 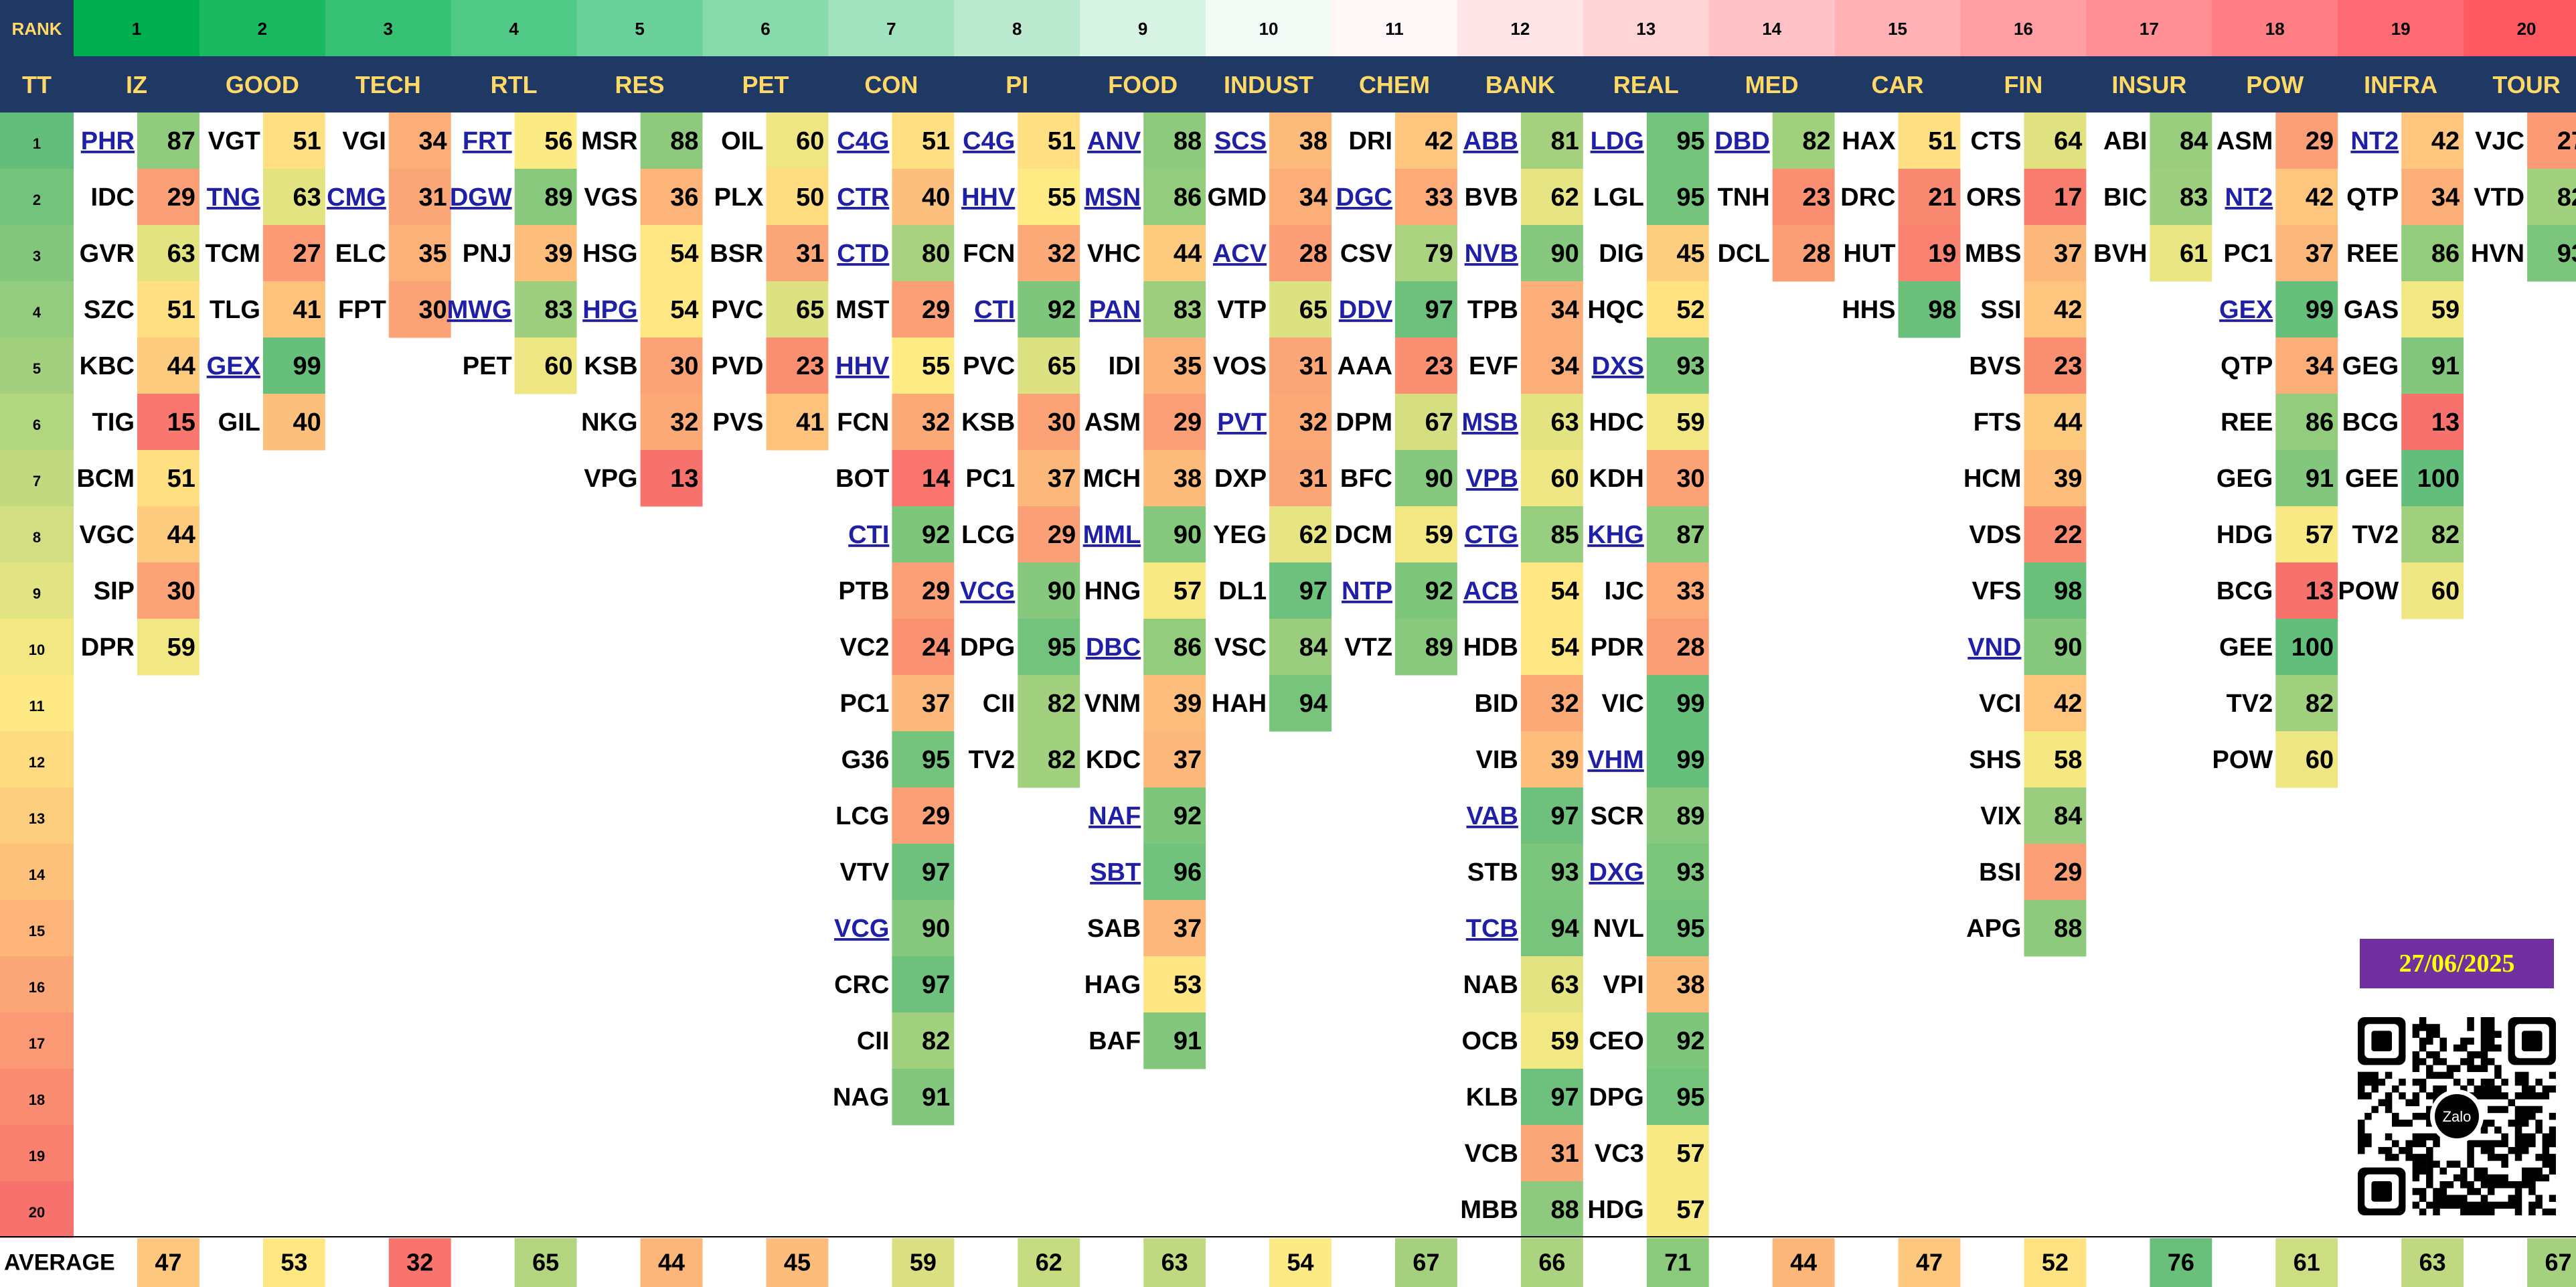 What do you see at coordinates (2446, 422) in the screenshot?
I see `stock-score: 13` at bounding box center [2446, 422].